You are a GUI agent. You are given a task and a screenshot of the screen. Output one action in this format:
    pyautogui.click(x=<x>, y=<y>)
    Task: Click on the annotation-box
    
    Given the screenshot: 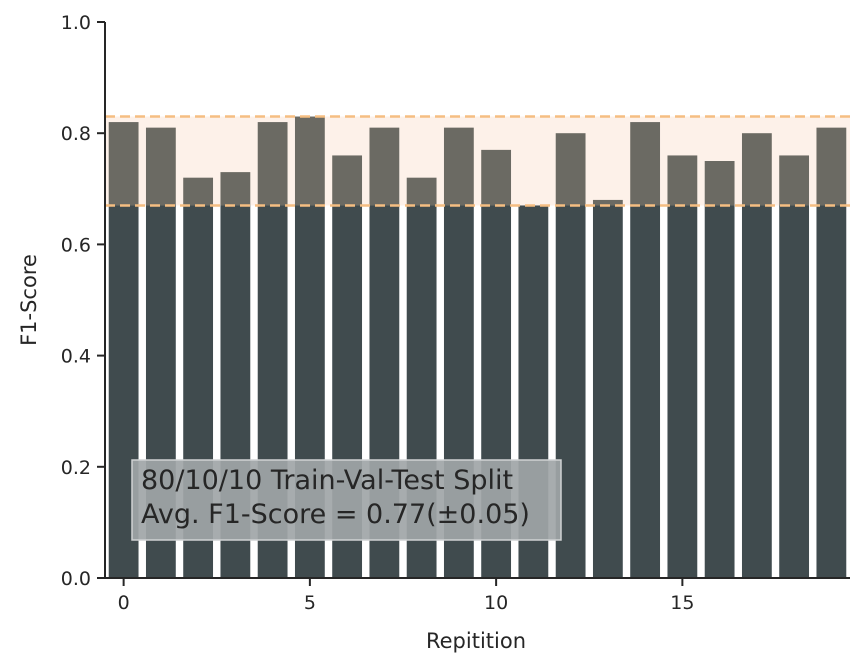 What is the action you would take?
    pyautogui.click(x=346, y=500)
    